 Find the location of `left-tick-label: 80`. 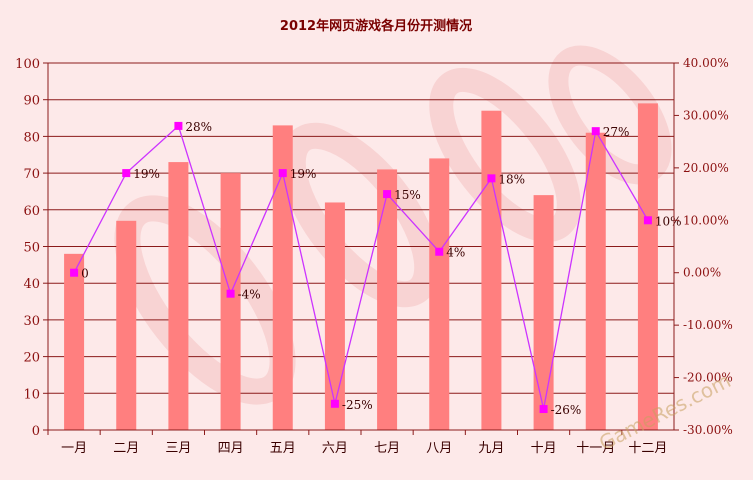

left-tick-label: 80 is located at coordinates (31, 137).